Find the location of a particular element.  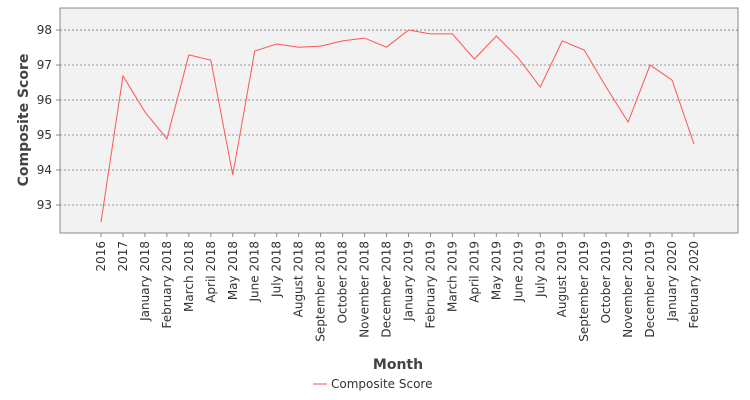

x-tick-label: June 2018 is located at coordinates (255, 272).